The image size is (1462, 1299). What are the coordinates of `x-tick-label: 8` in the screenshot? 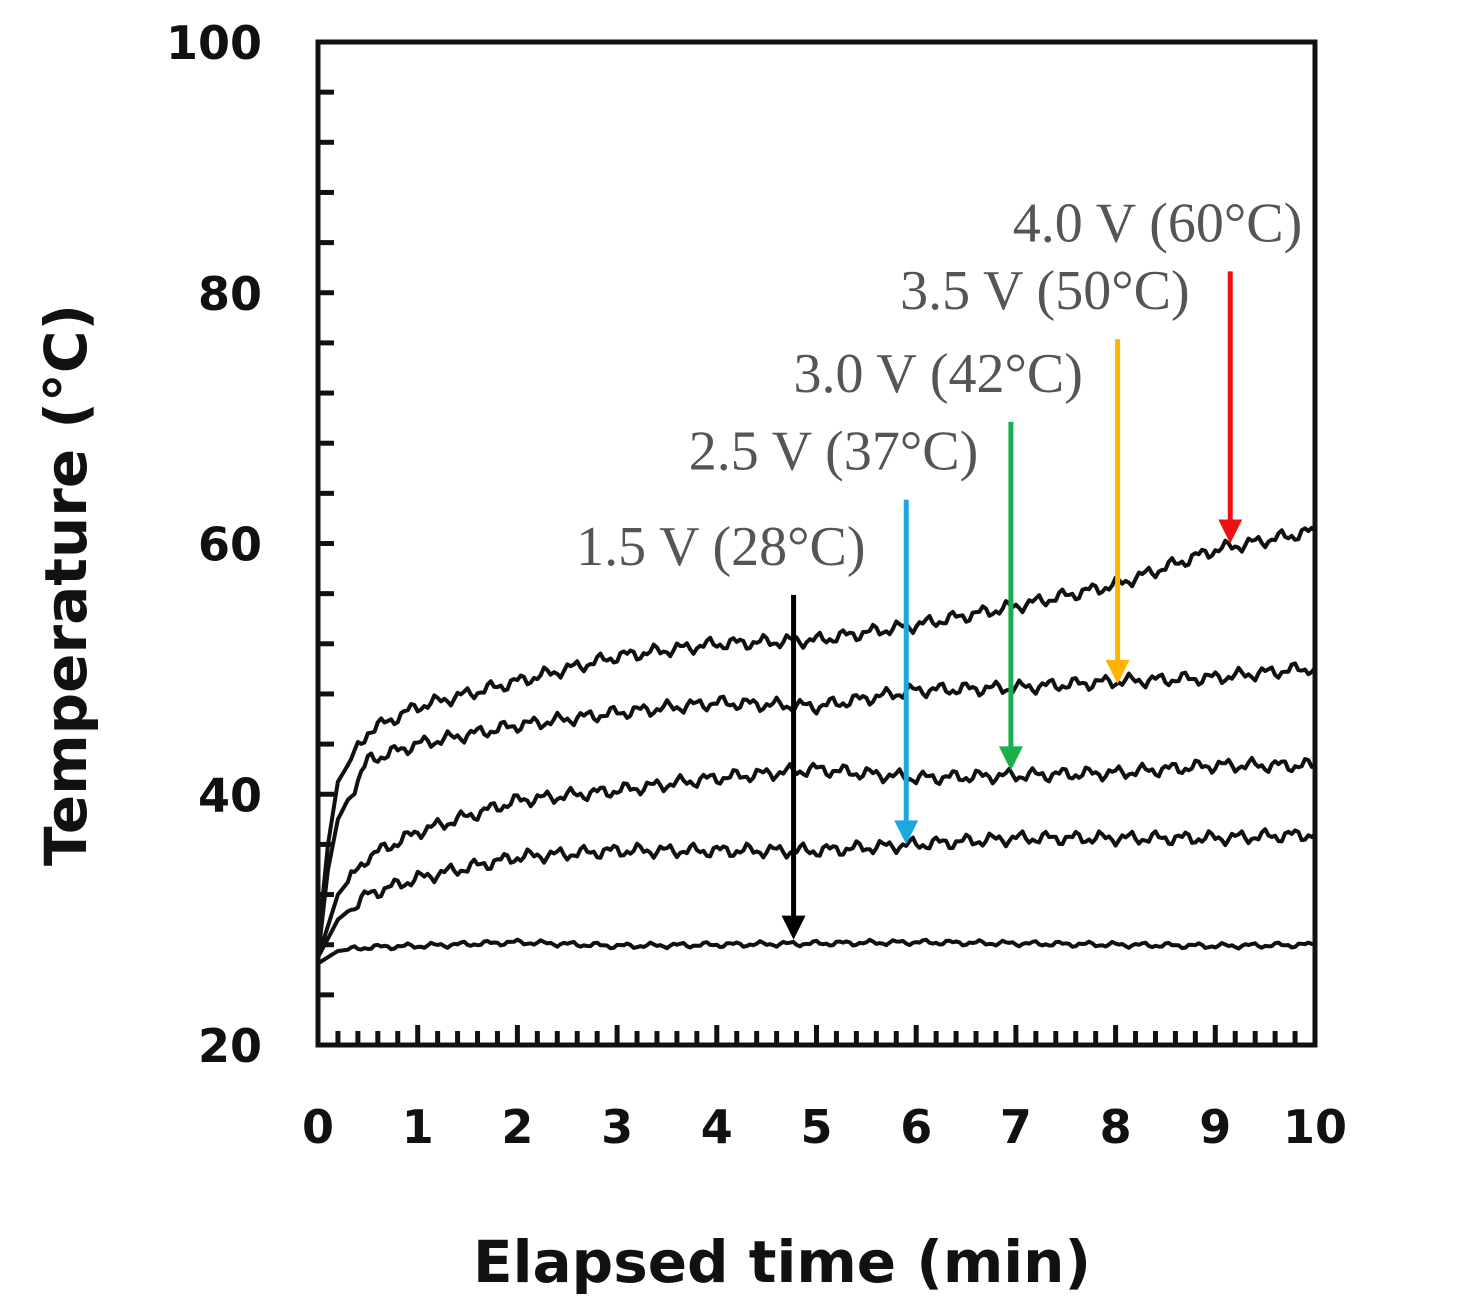 It's located at (1116, 1127).